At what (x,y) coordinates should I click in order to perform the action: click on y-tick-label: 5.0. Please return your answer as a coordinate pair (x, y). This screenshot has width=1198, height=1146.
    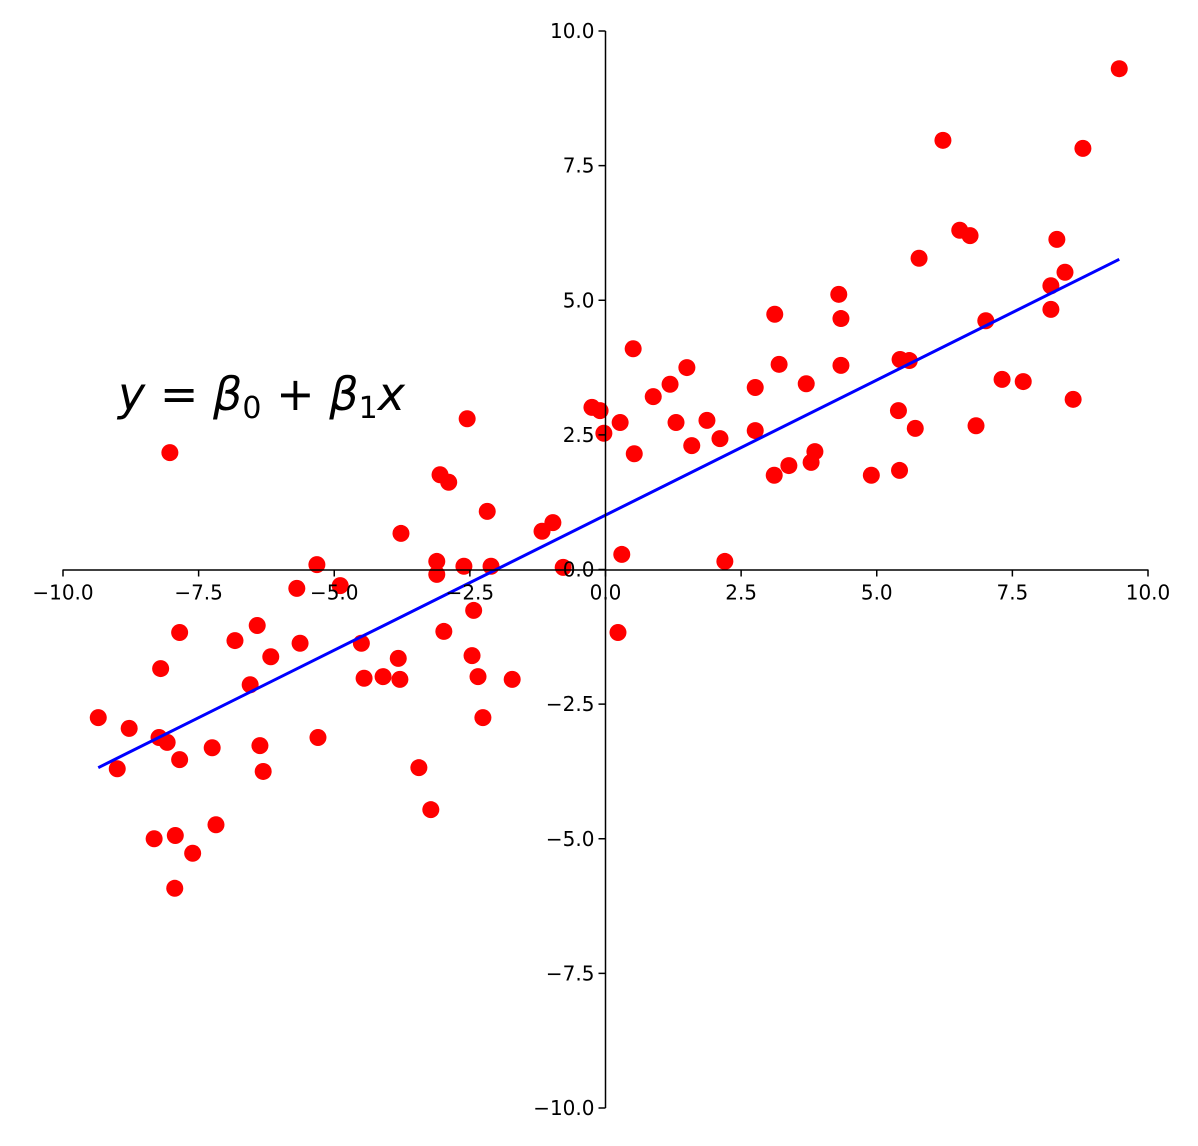
    Looking at the image, I should click on (579, 300).